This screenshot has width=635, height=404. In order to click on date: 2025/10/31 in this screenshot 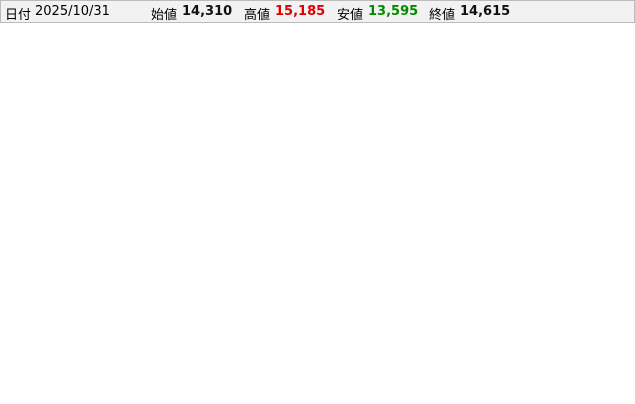, I will do `click(72, 11)`.